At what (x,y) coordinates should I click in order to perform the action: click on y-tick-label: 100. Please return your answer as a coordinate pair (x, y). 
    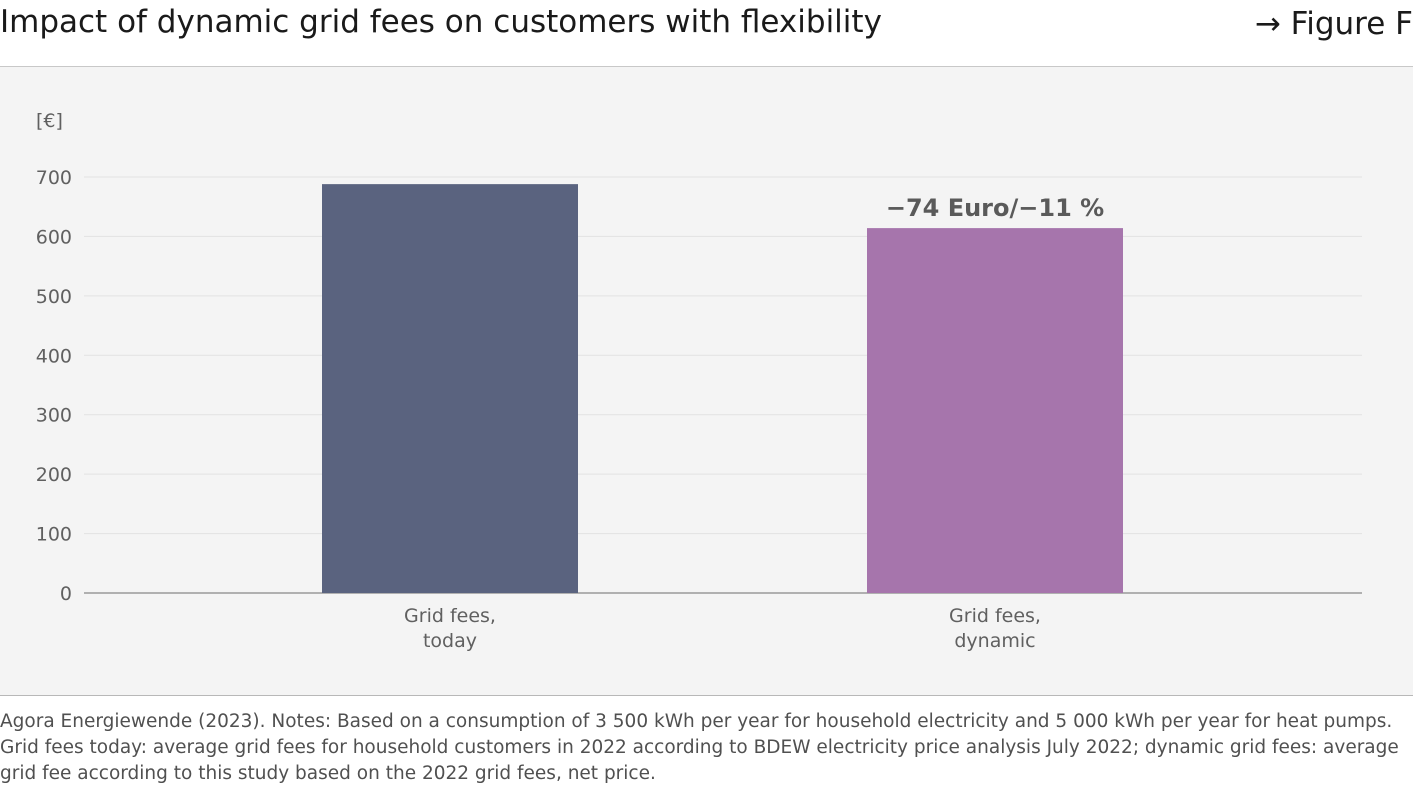
    Looking at the image, I should click on (54, 535).